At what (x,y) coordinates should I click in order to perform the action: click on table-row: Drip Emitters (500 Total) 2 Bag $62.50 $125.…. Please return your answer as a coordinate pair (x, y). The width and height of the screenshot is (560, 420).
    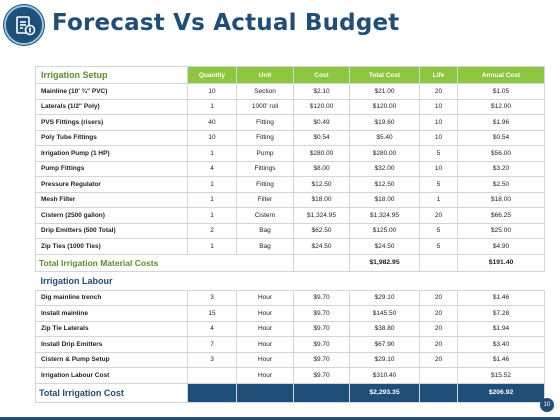
    Looking at the image, I should click on (290, 230).